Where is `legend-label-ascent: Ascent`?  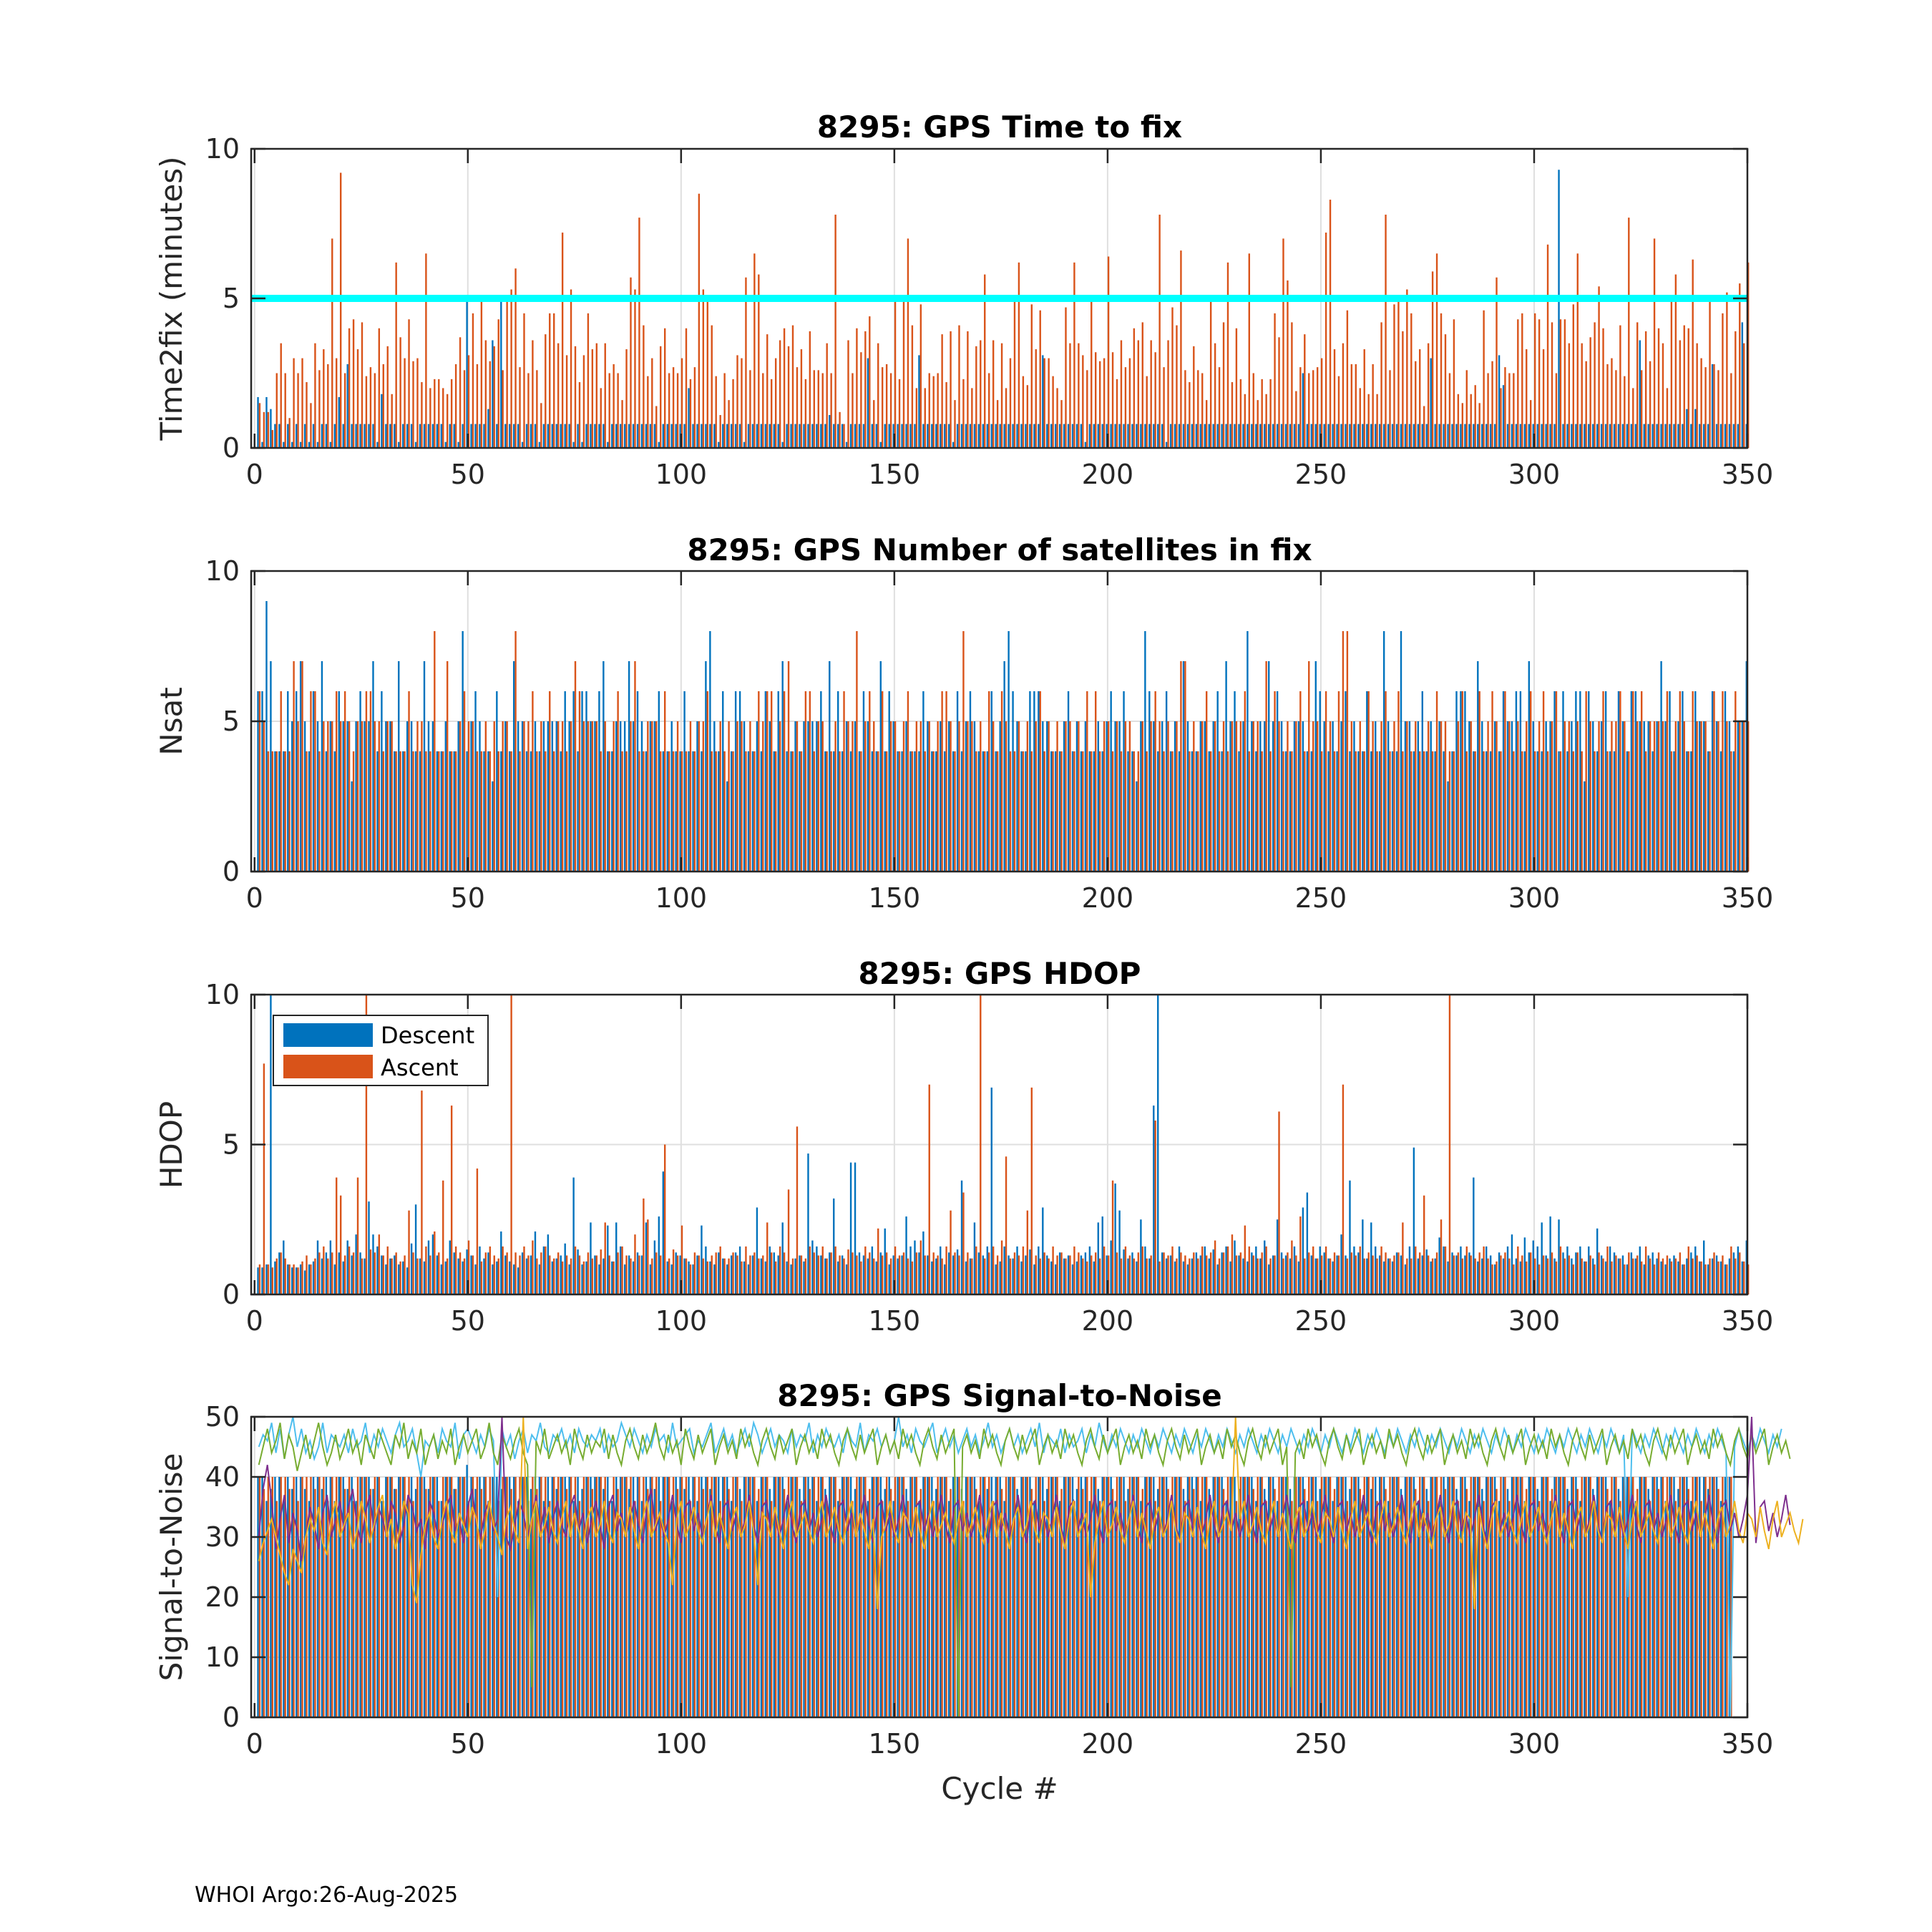
legend-label-ascent: Ascent is located at coordinates (420, 1067).